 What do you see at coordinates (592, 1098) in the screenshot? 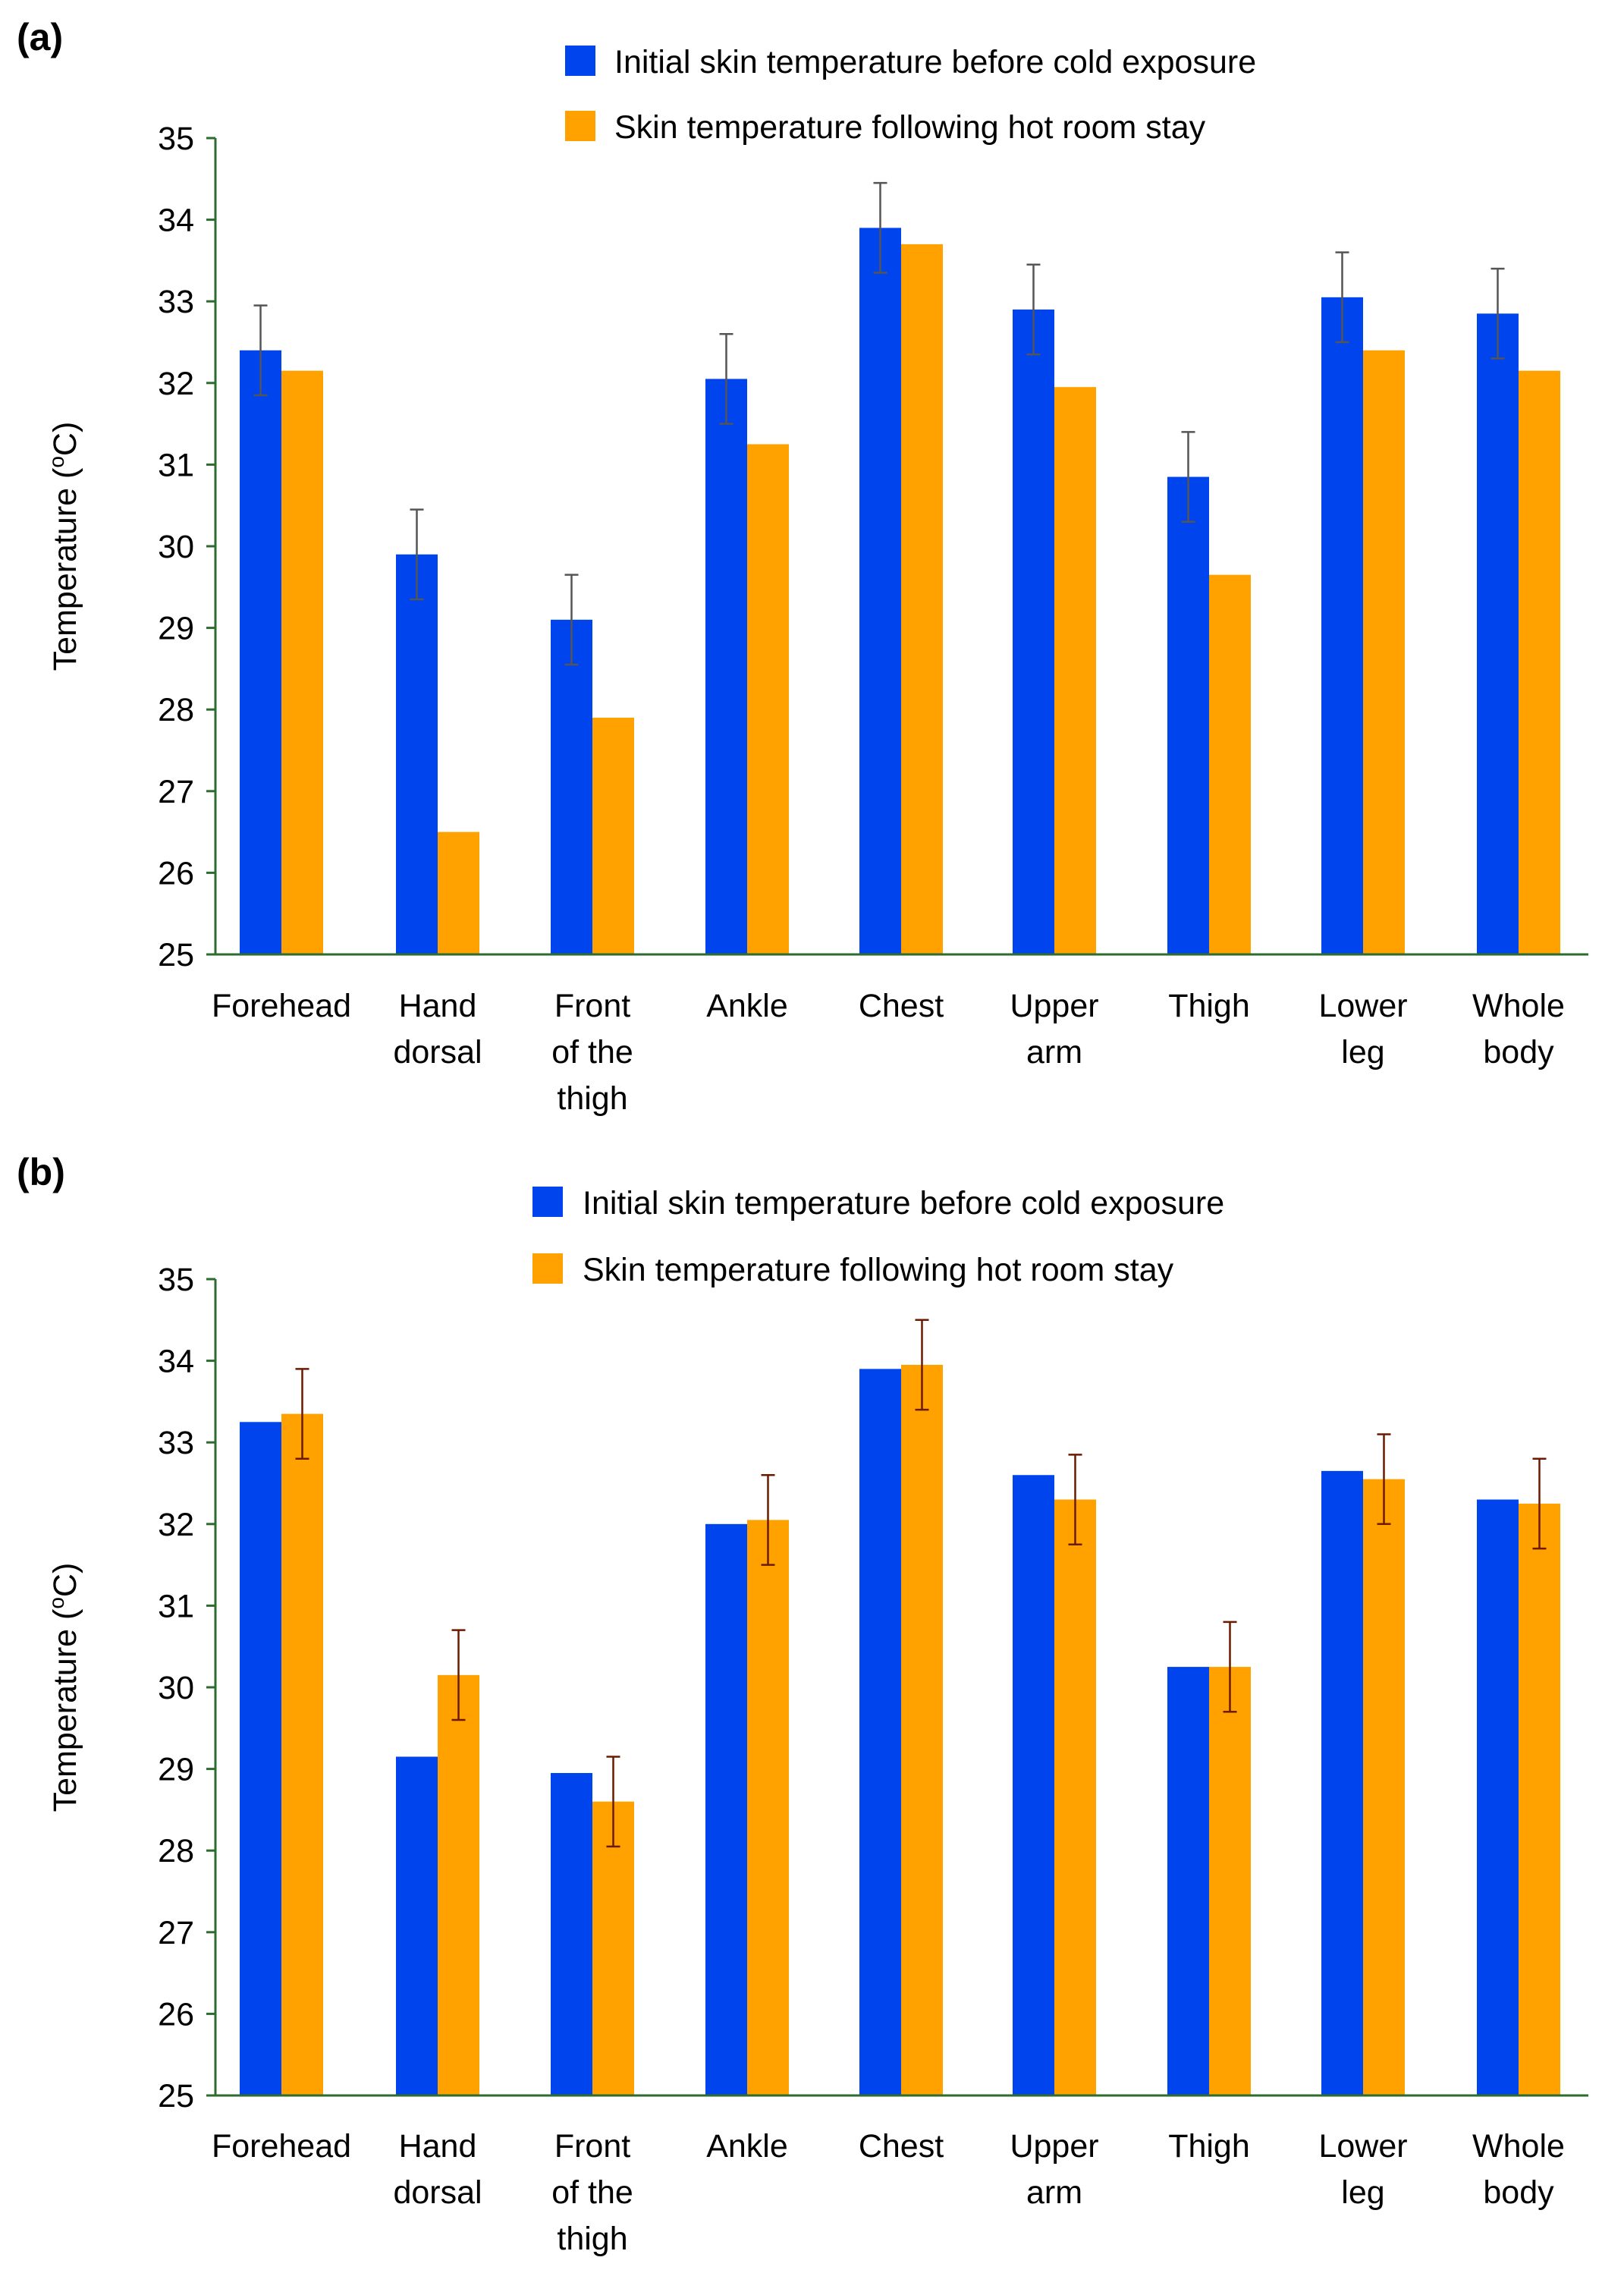
I see `category-label-3: thigh` at bounding box center [592, 1098].